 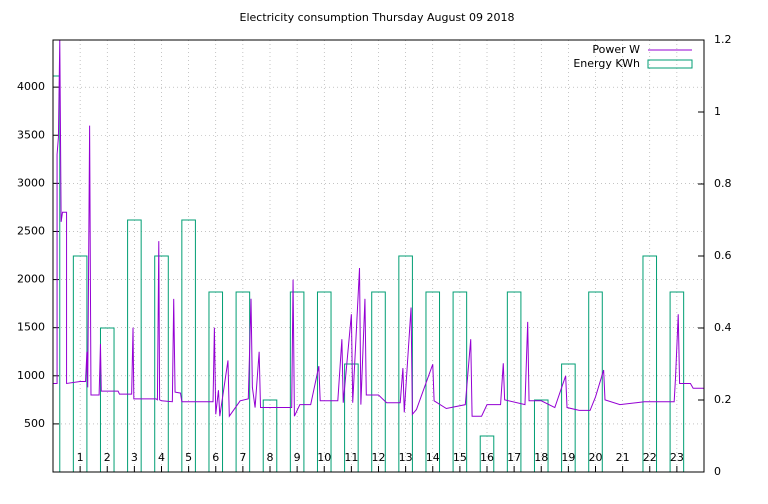 I want to click on y-tick-label: 1000, so click(x=31, y=375).